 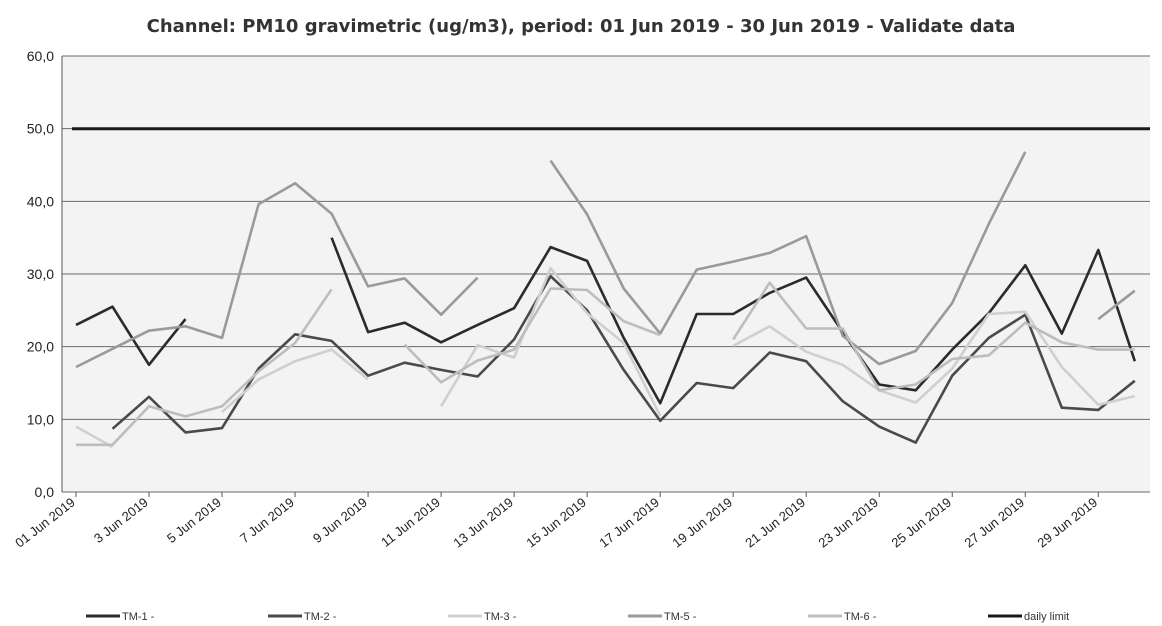 I want to click on x-tick-label: 21 Jun 2019, so click(x=775, y=523).